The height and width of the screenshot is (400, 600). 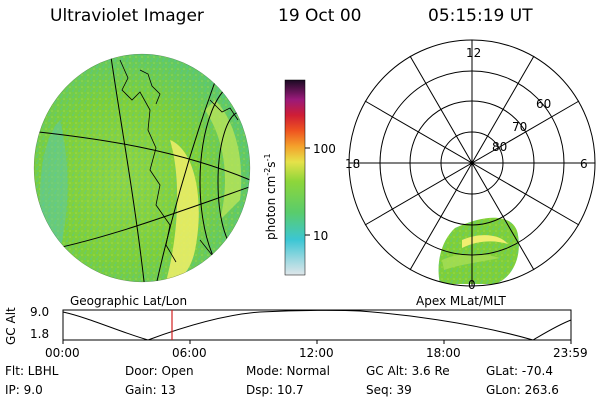 I want to click on info-seq: Seq: 39, so click(x=389, y=390).